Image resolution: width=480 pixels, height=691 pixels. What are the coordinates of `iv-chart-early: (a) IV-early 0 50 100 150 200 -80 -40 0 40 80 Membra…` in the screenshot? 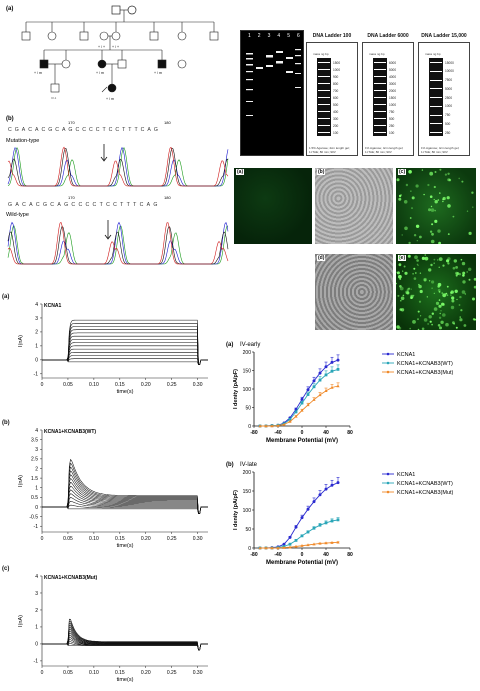 It's located at (351, 392).